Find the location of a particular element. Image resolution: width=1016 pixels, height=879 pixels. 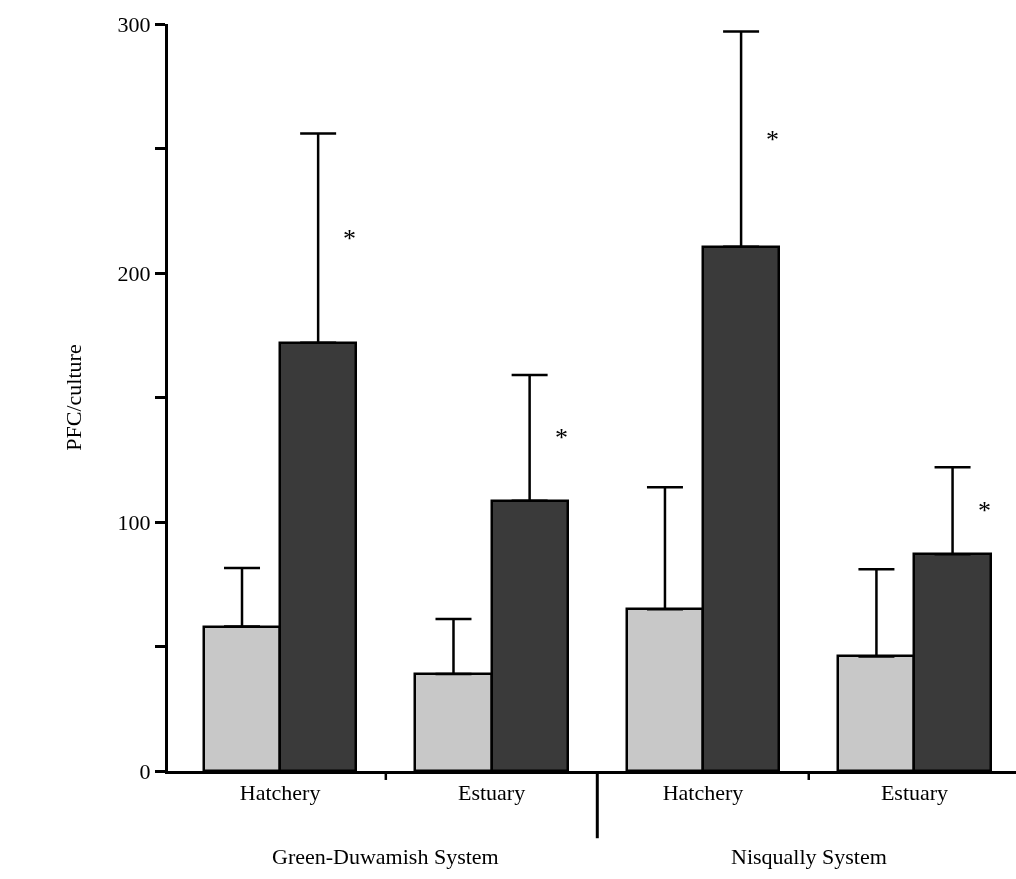

y-tick-label: 300 is located at coordinates (134, 24).